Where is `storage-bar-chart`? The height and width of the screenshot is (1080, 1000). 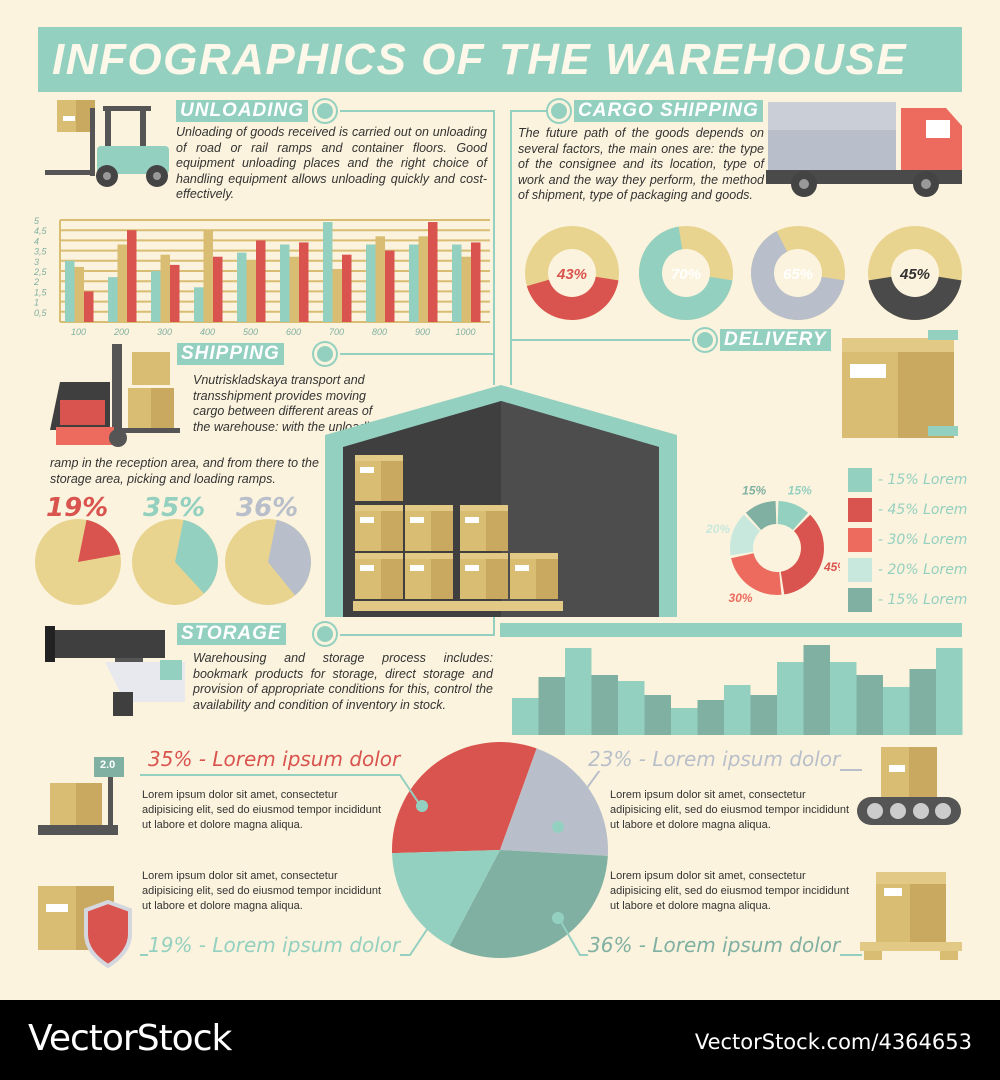 storage-bar-chart is located at coordinates (737, 690).